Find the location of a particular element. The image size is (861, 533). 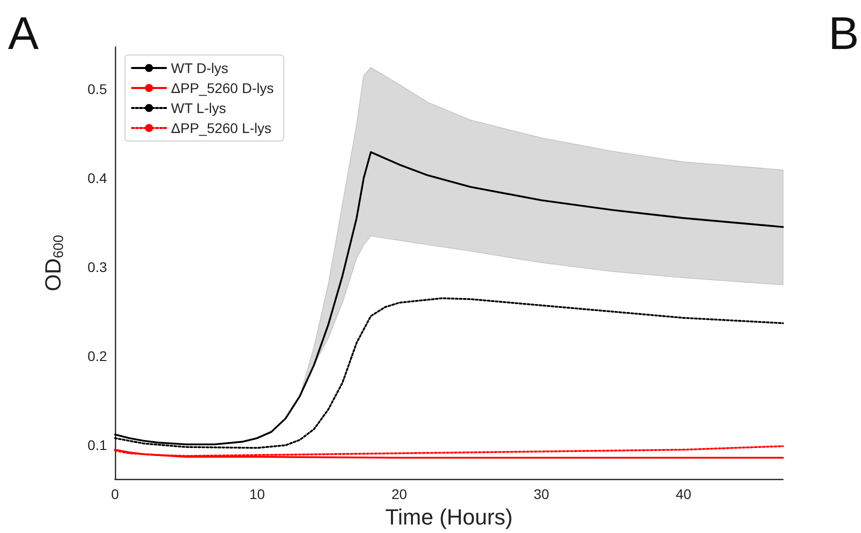

legend-label: ΔPP_5260 D-lys is located at coordinates (222, 88).